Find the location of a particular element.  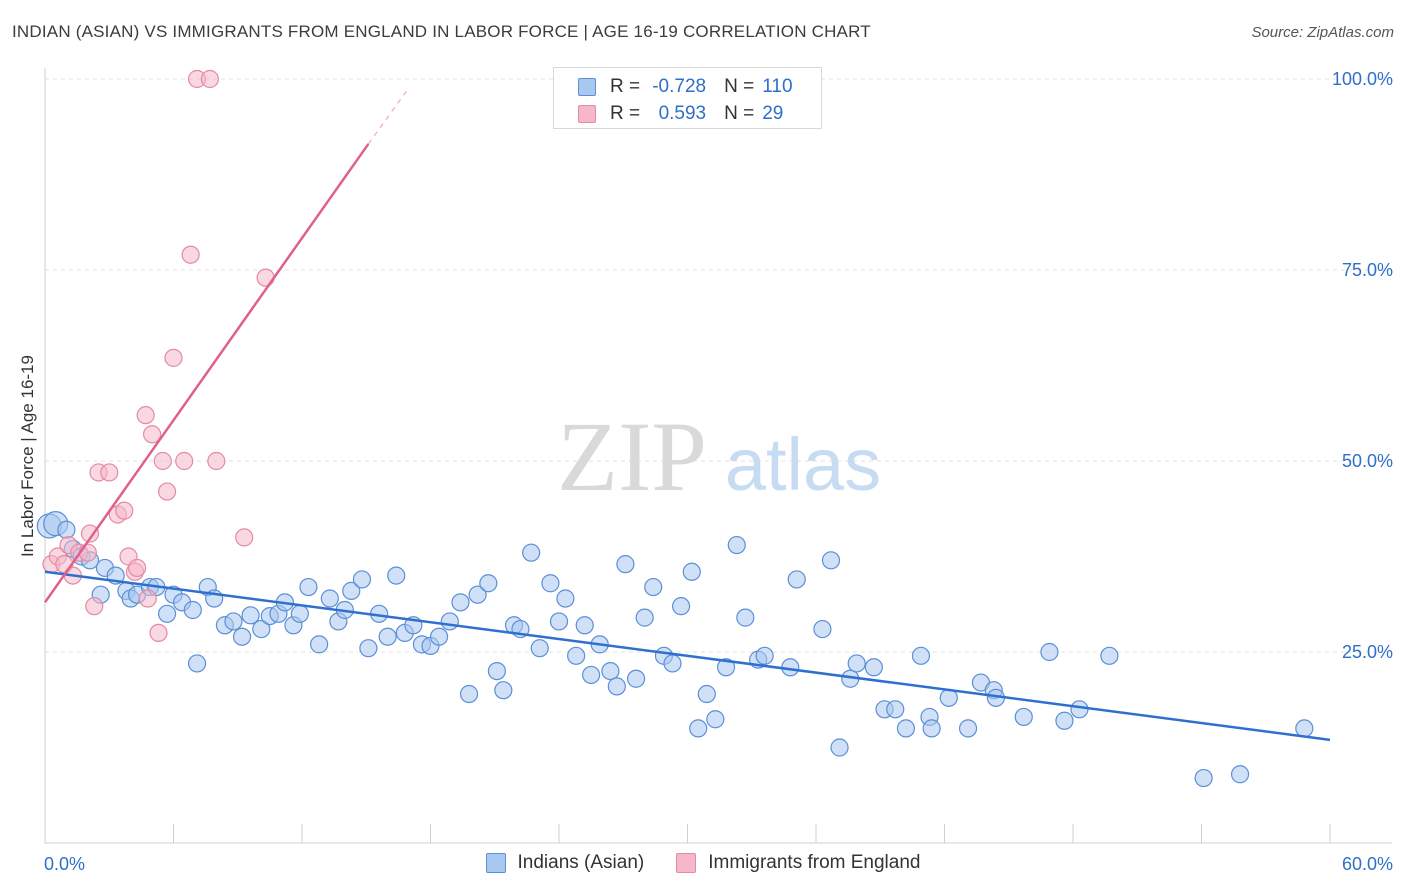

legend-n-value: 29 is located at coordinates (773, 113).